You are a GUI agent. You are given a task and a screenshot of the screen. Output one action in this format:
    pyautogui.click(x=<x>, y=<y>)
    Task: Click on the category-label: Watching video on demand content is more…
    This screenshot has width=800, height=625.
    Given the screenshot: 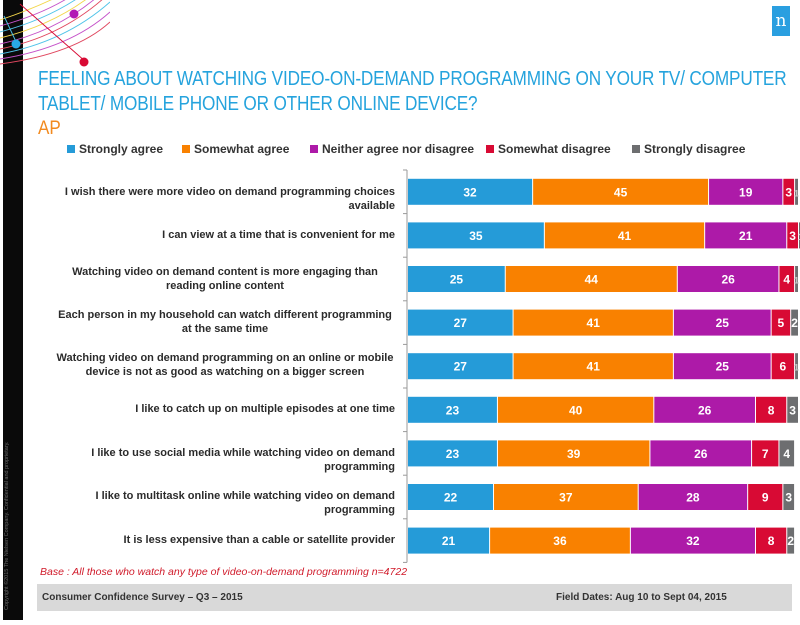 What is the action you would take?
    pyautogui.click(x=225, y=279)
    